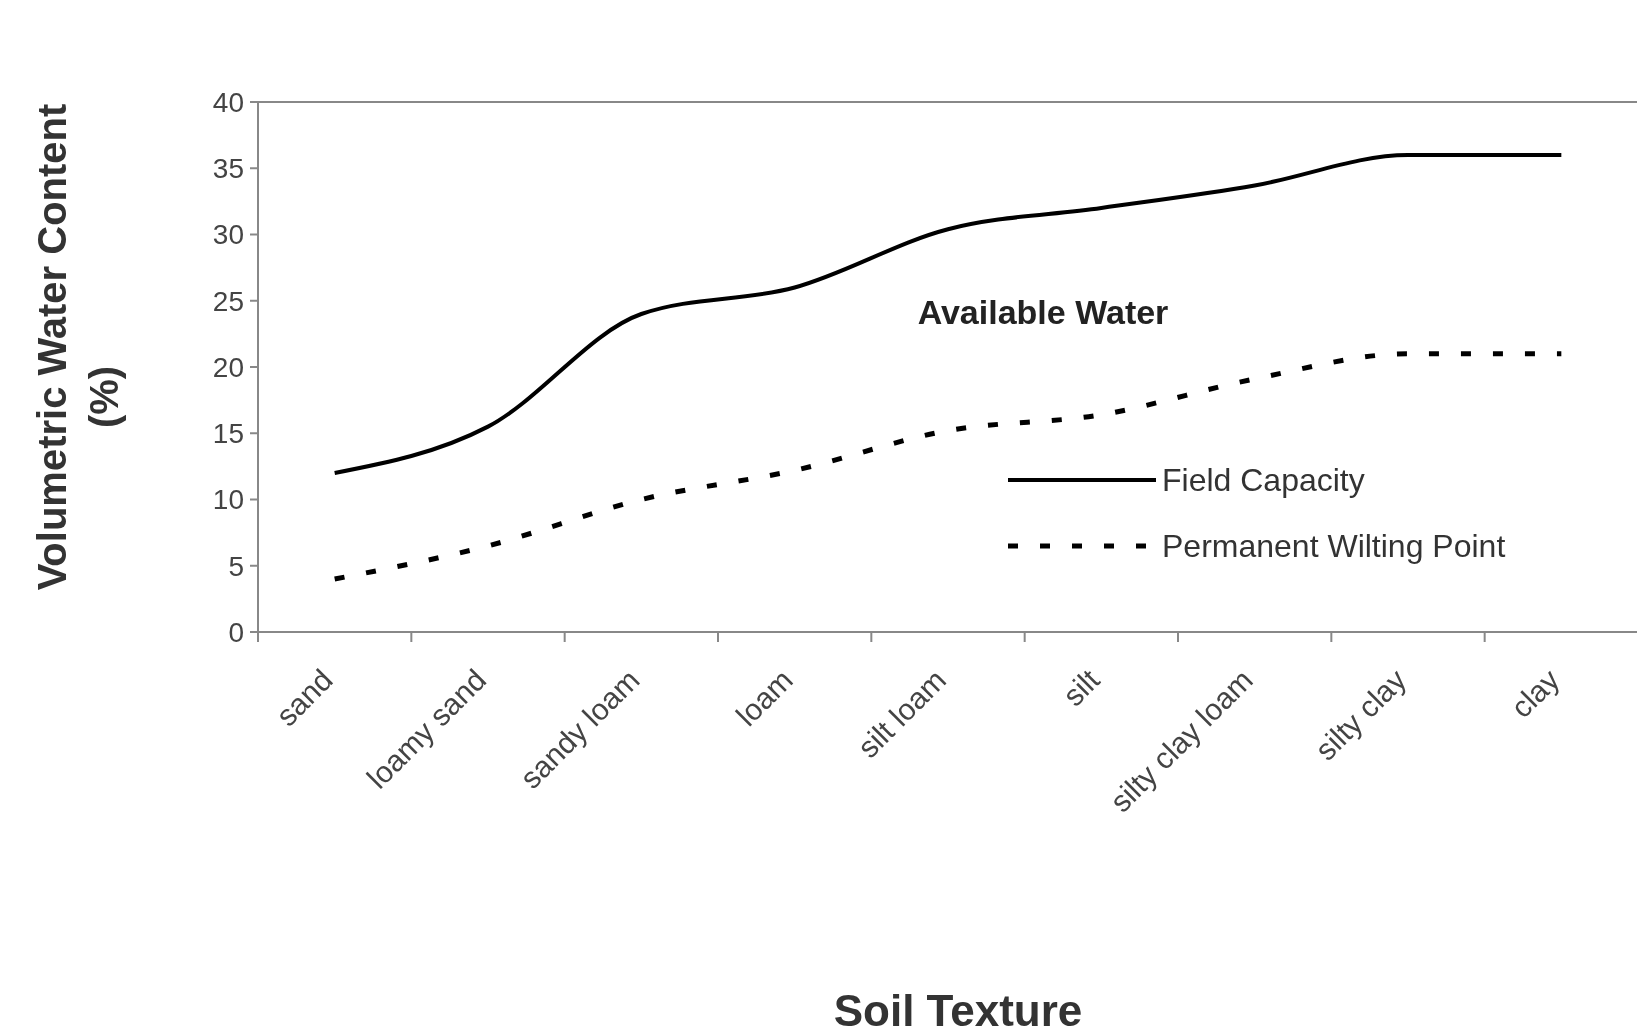 The height and width of the screenshot is (1029, 1637). I want to click on y-tick-label: 20, so click(228, 367).